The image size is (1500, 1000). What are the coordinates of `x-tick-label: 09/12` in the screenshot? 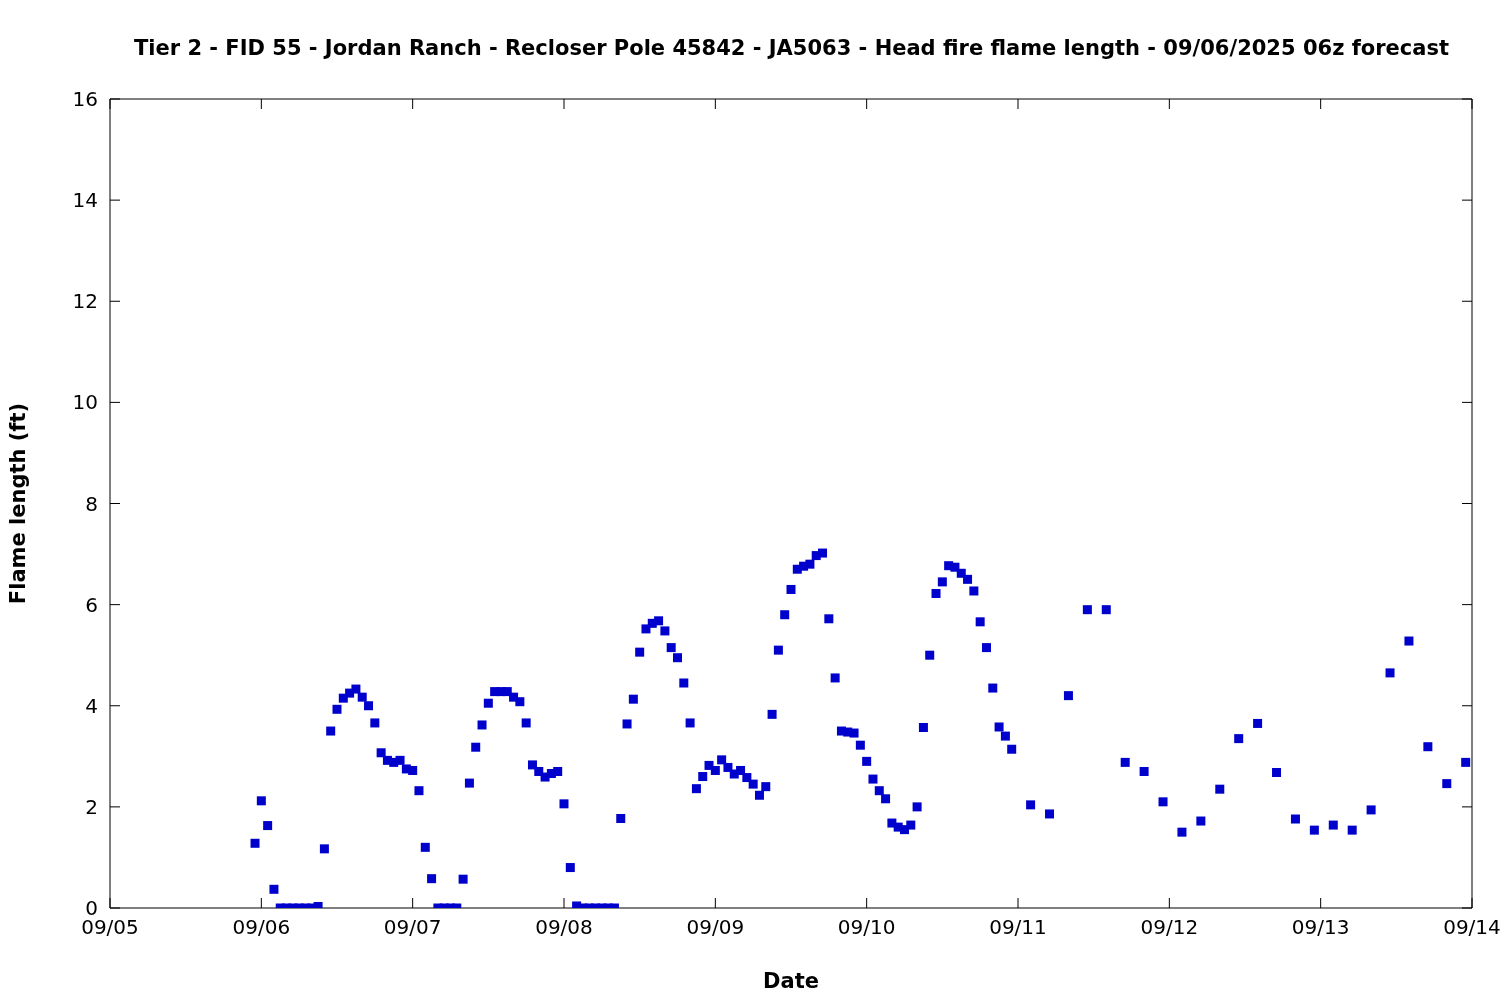 It's located at (1169, 927).